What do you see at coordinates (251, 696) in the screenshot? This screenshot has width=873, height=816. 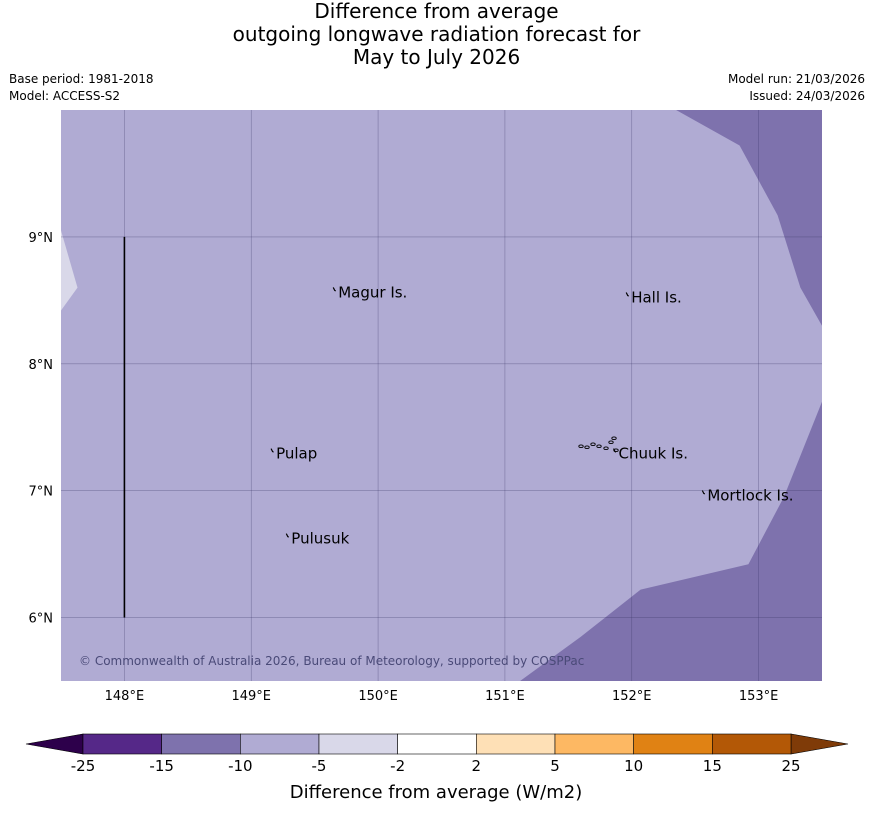 I see `lon-tick-label: 149°E` at bounding box center [251, 696].